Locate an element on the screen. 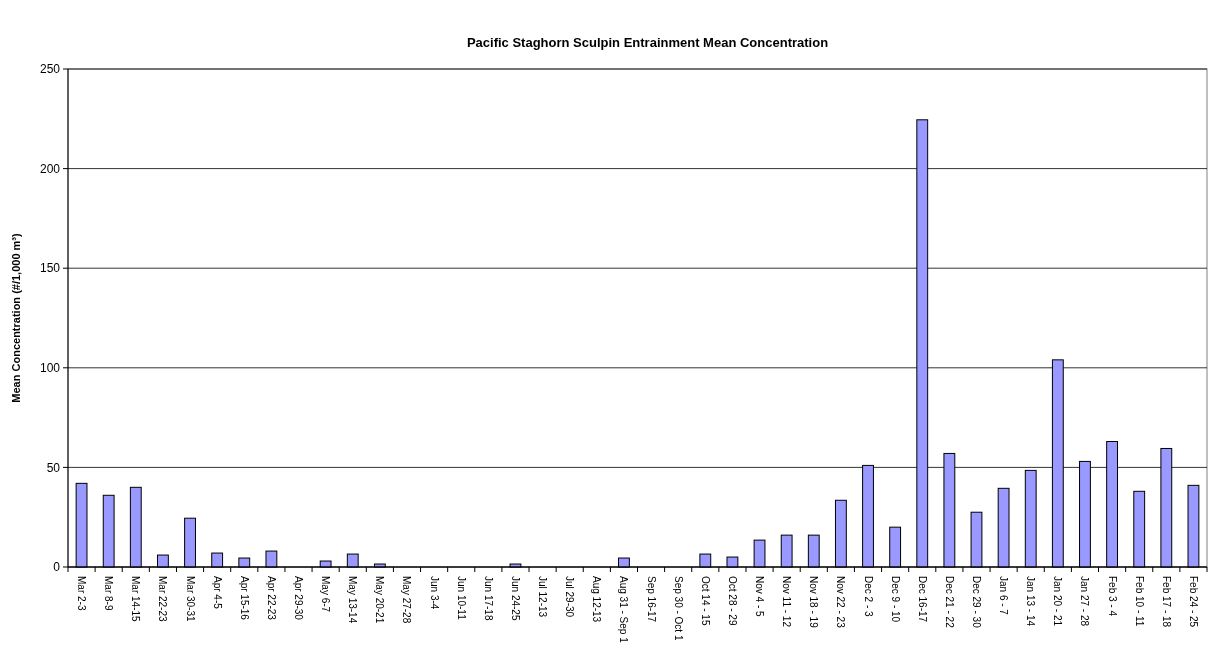 This screenshot has width=1211, height=656. x-tick-label: Jan 6 - 7 is located at coordinates (1004, 596).